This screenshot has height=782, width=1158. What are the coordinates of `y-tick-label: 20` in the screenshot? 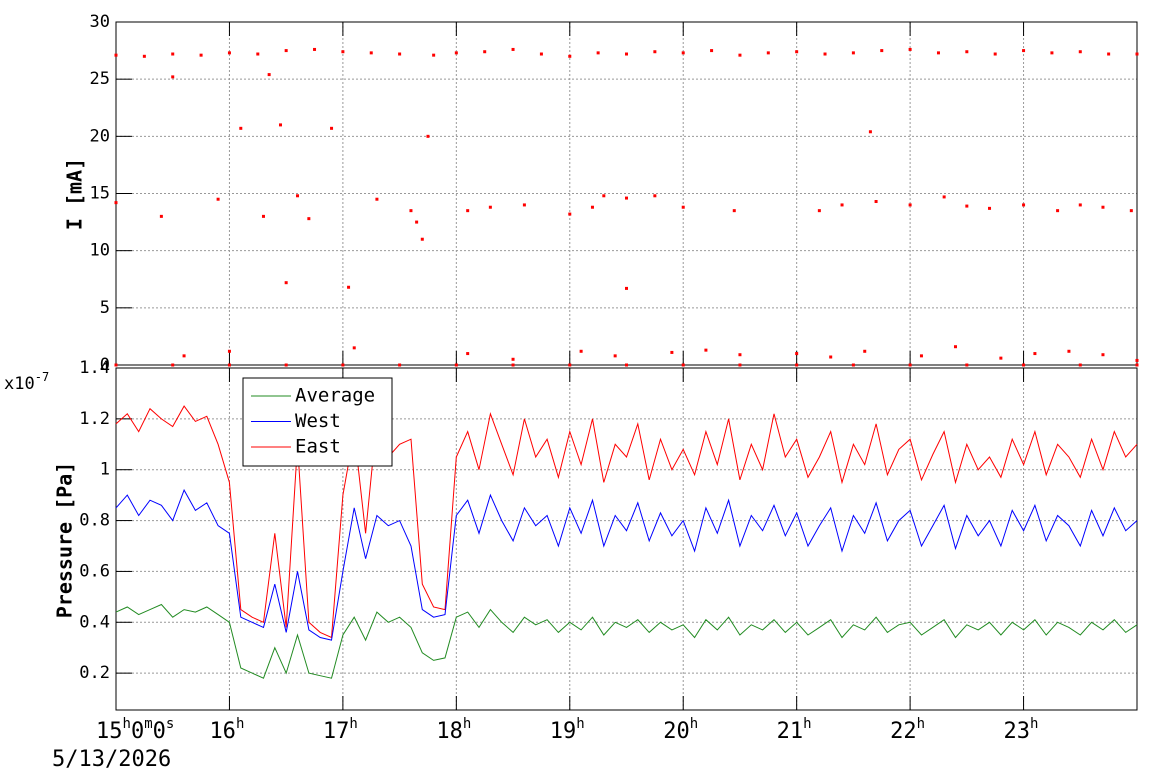 It's located at (100, 136).